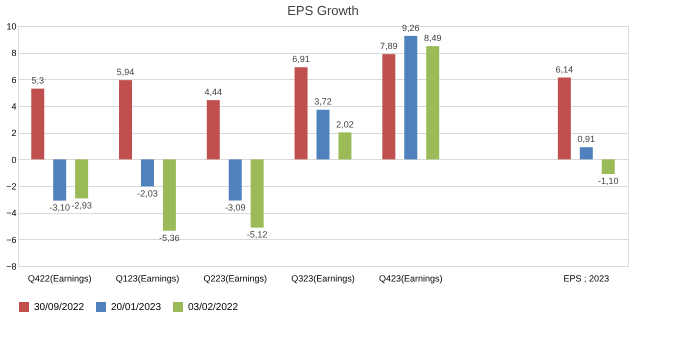  Describe the element at coordinates (565, 69) in the screenshot. I see `data-label: 6,14` at that location.